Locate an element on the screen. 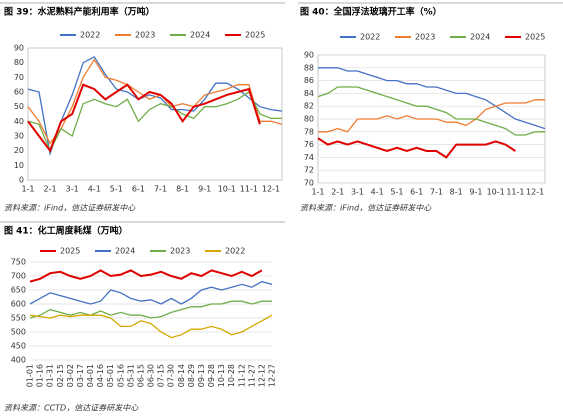 This screenshot has width=563, height=419. x-tick-label: 01-31 is located at coordinates (50, 375).